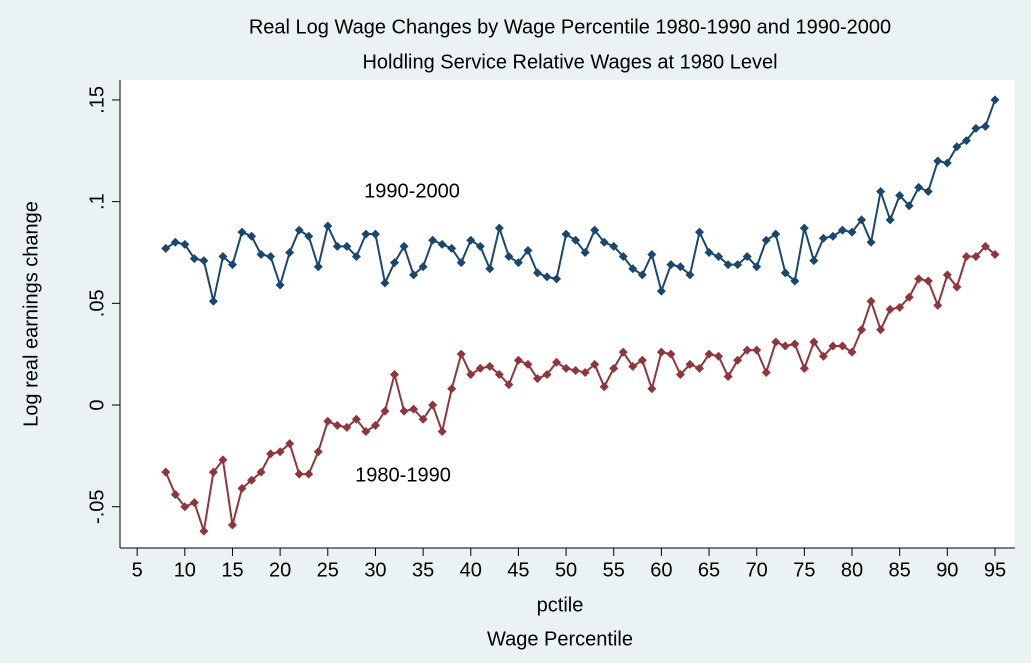 The height and width of the screenshot is (663, 1031). I want to click on y-tick-label: .15, so click(97, 100).